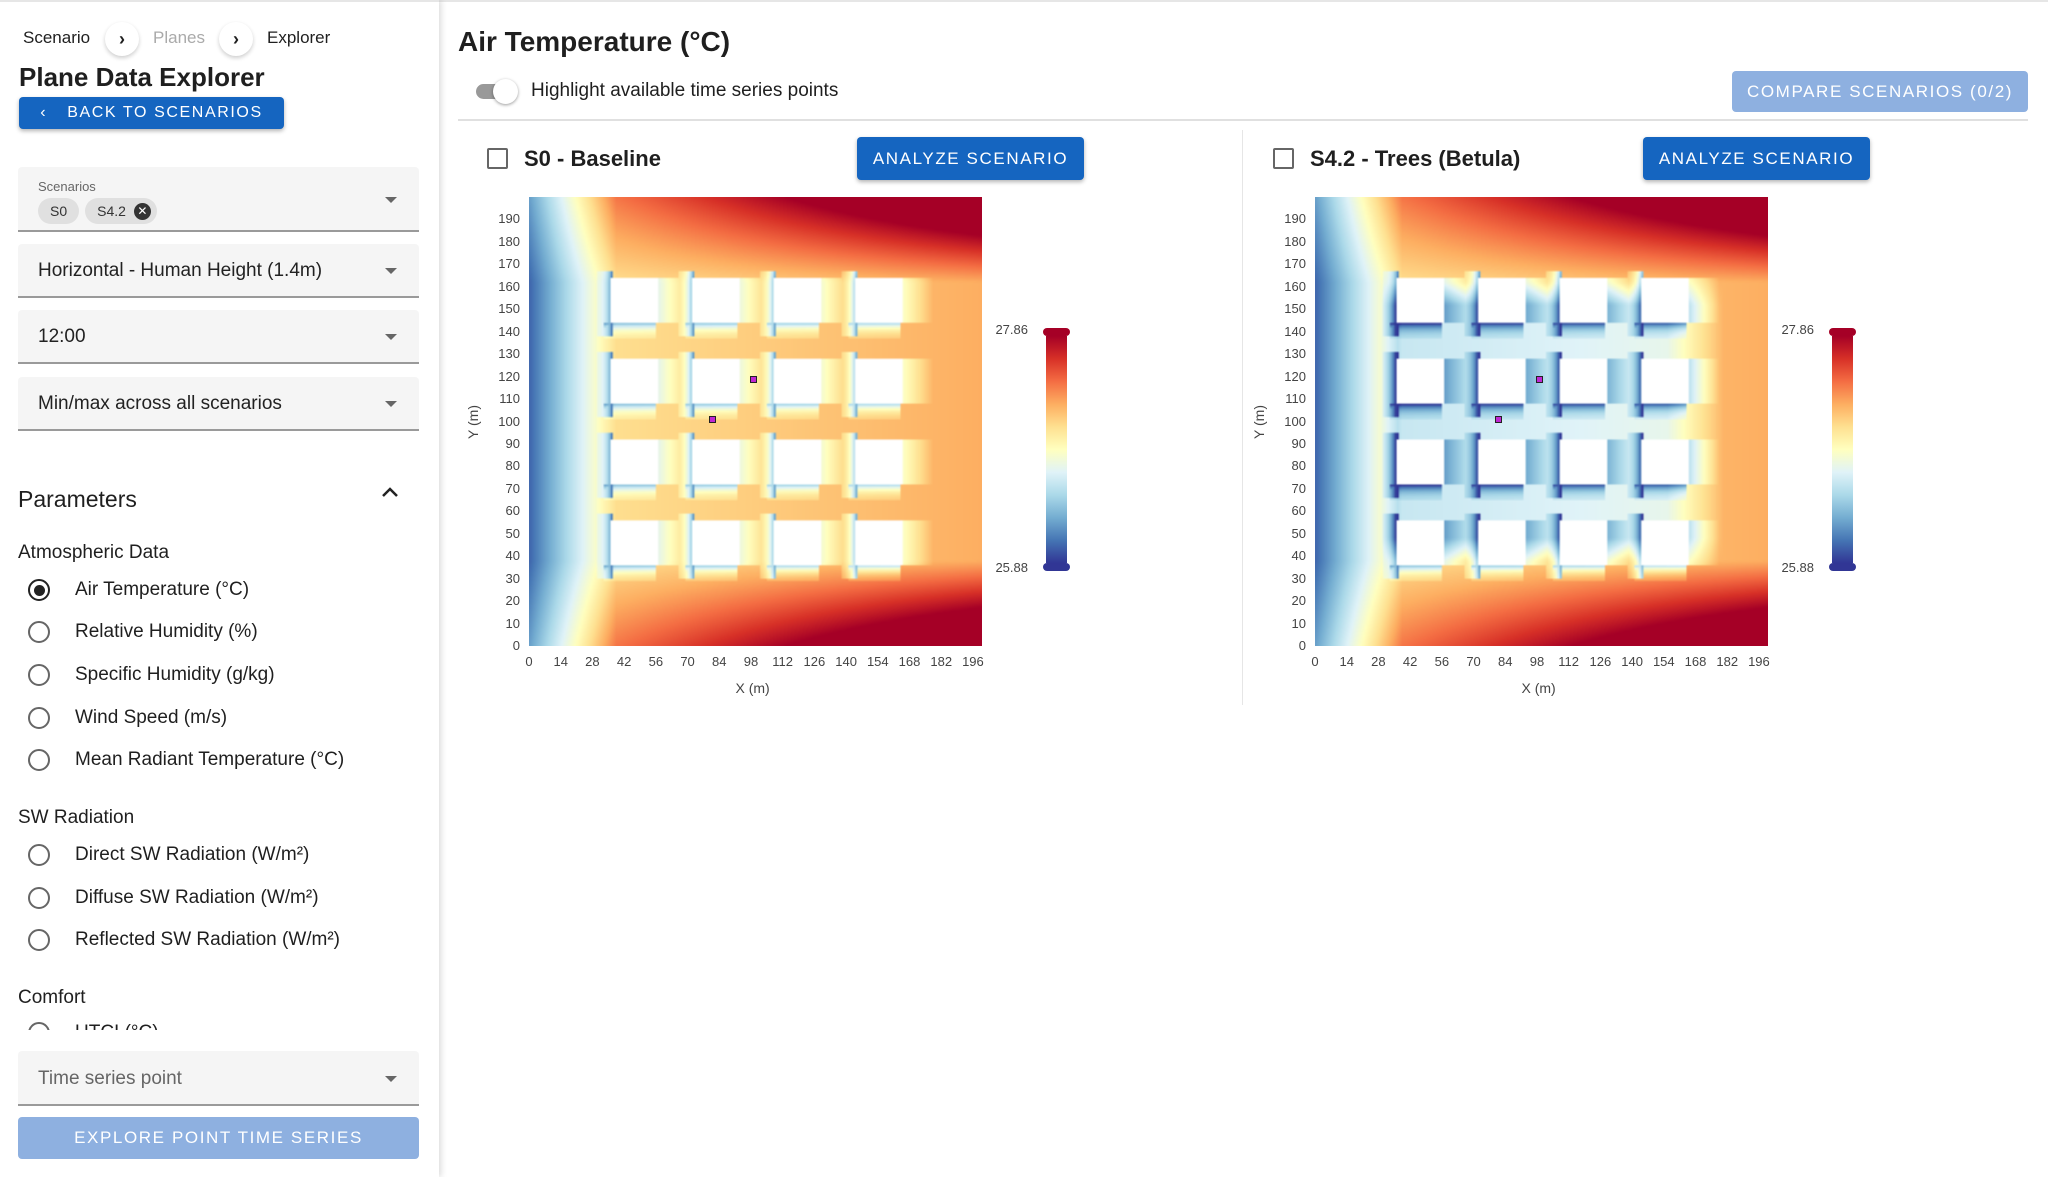 This screenshot has height=1177, width=2048. I want to click on x-tick-label: 14, so click(1346, 661).